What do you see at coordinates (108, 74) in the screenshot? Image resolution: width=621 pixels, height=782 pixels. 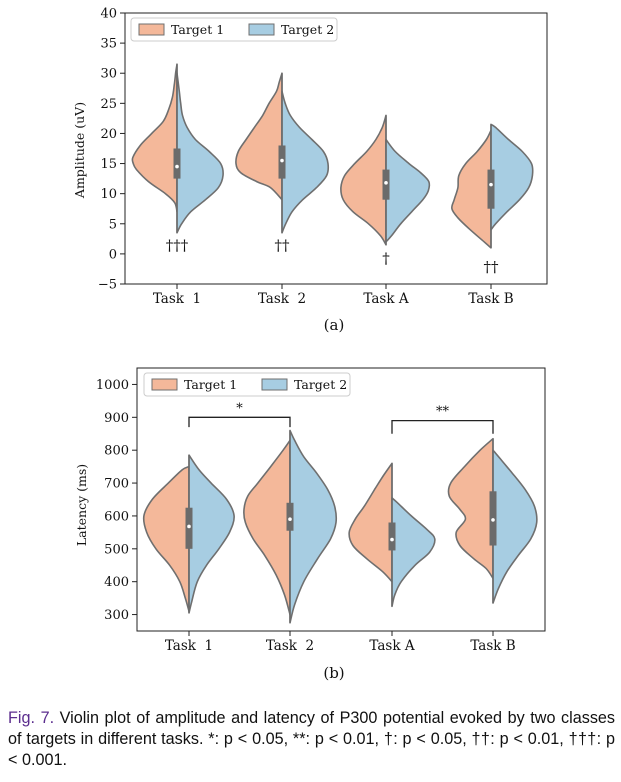 I see `y-tick-label: 30` at bounding box center [108, 74].